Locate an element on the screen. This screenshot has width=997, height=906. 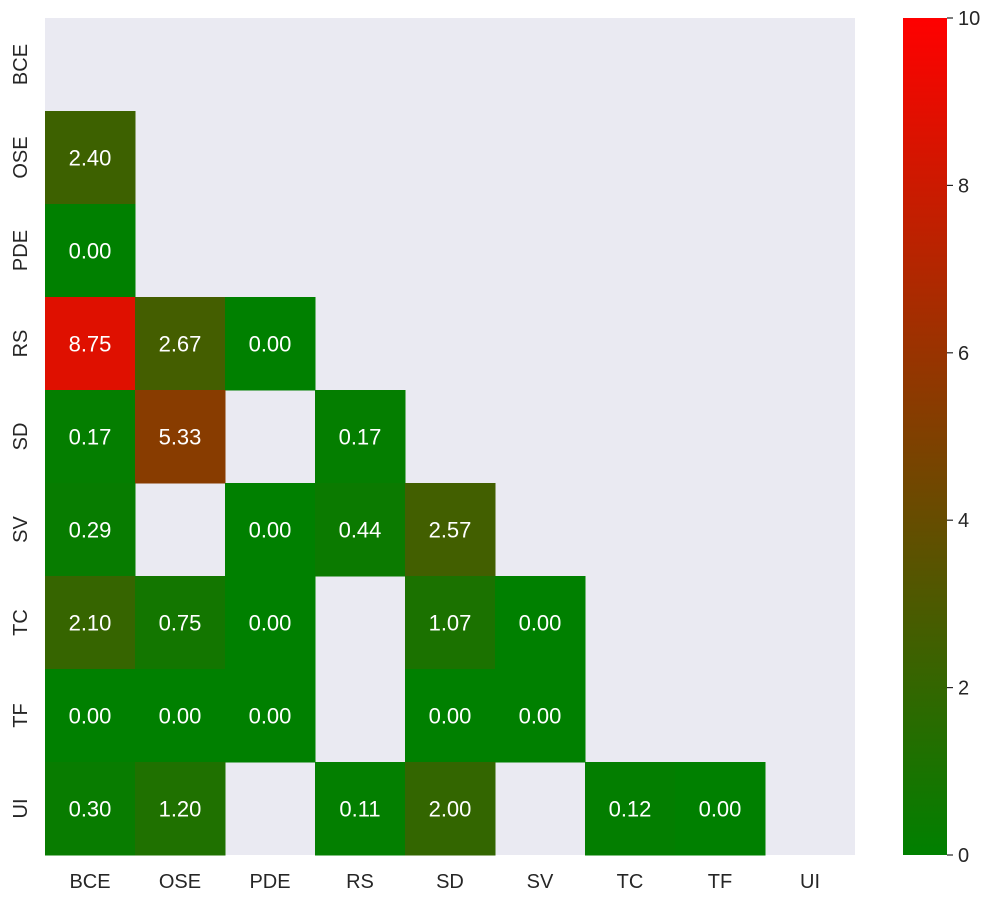
cell-annotation: 0.12 is located at coordinates (630, 809).